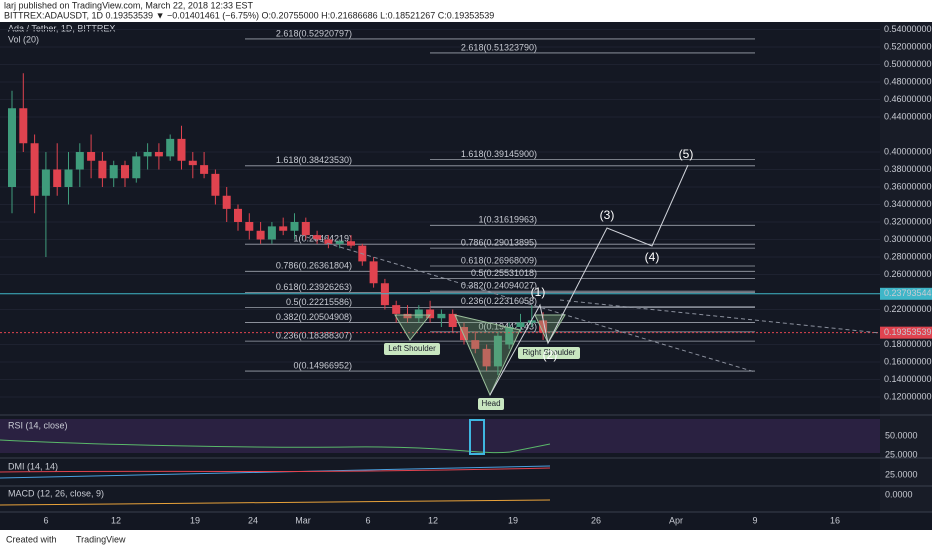 The image size is (932, 550). What do you see at coordinates (275, 470) in the screenshot?
I see `dmi-line` at bounding box center [275, 470].